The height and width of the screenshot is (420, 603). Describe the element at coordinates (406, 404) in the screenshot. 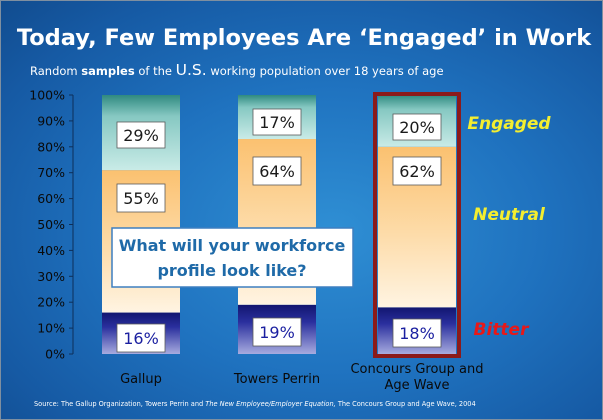

I see `source-part-3: The Concours Group and Age Wave, 2004` at that location.